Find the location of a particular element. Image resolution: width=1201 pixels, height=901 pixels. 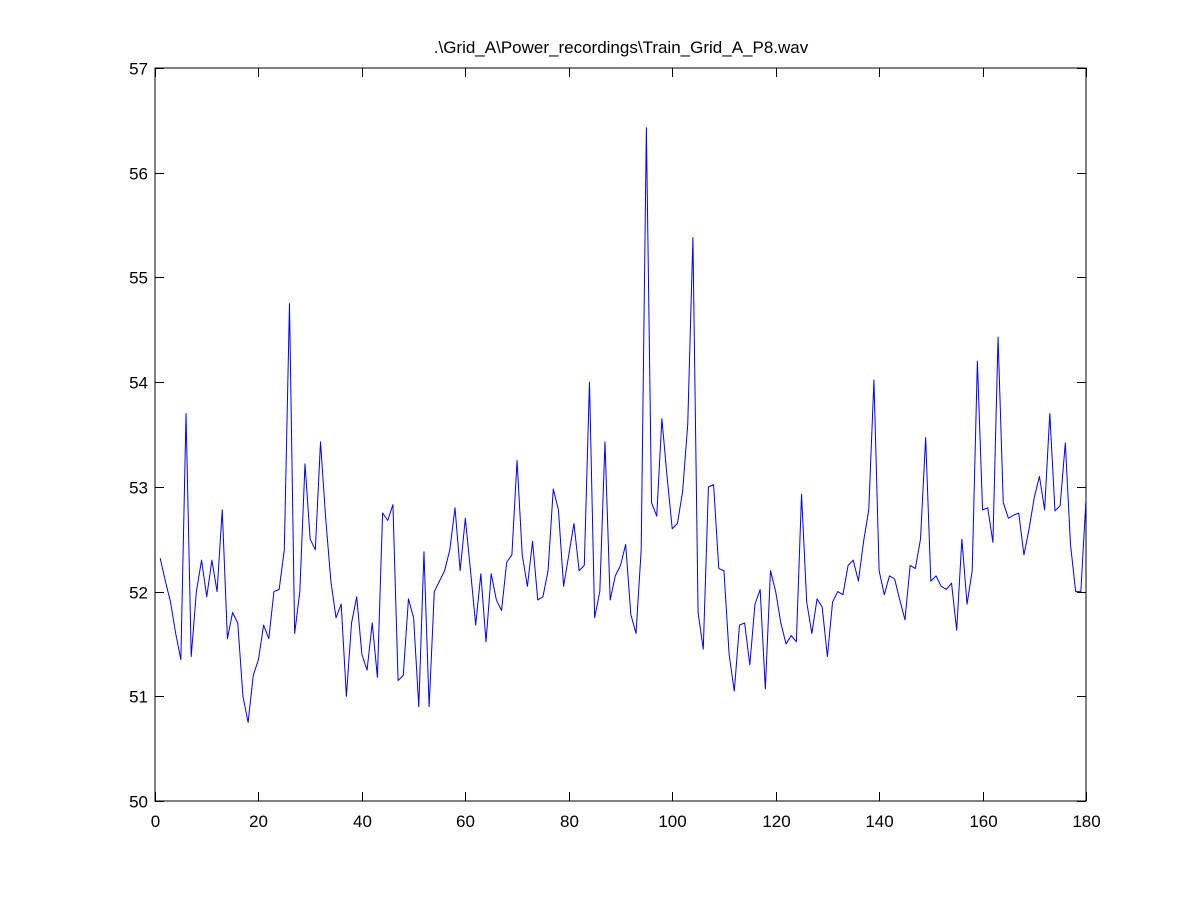

y-tick-label: 51 is located at coordinates (138, 697).